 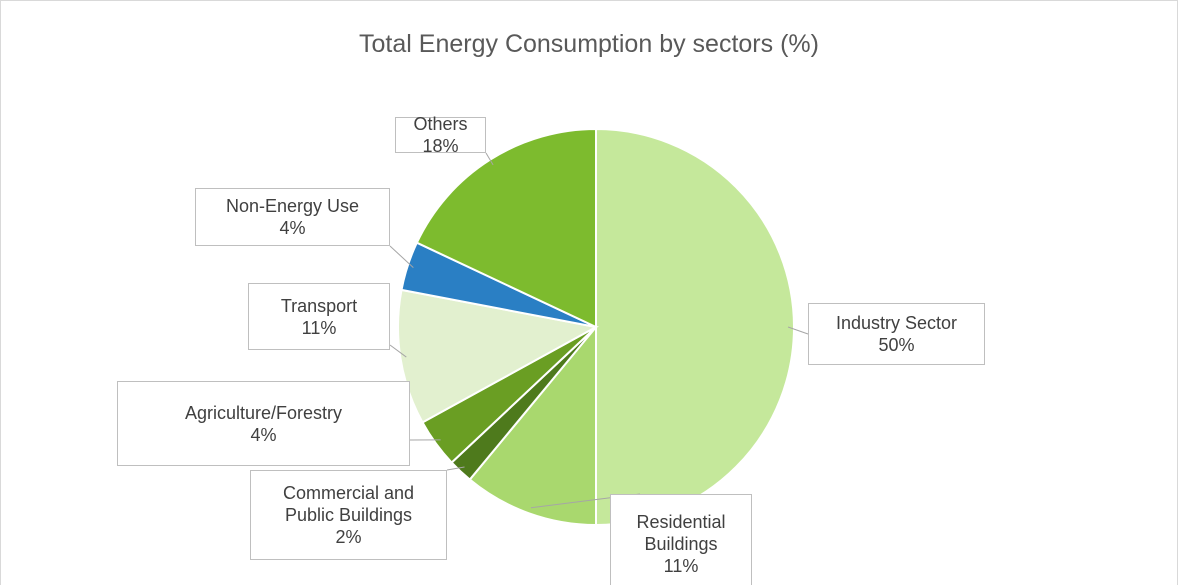 I want to click on data-label: Industry Sector 50%, so click(x=896, y=334).